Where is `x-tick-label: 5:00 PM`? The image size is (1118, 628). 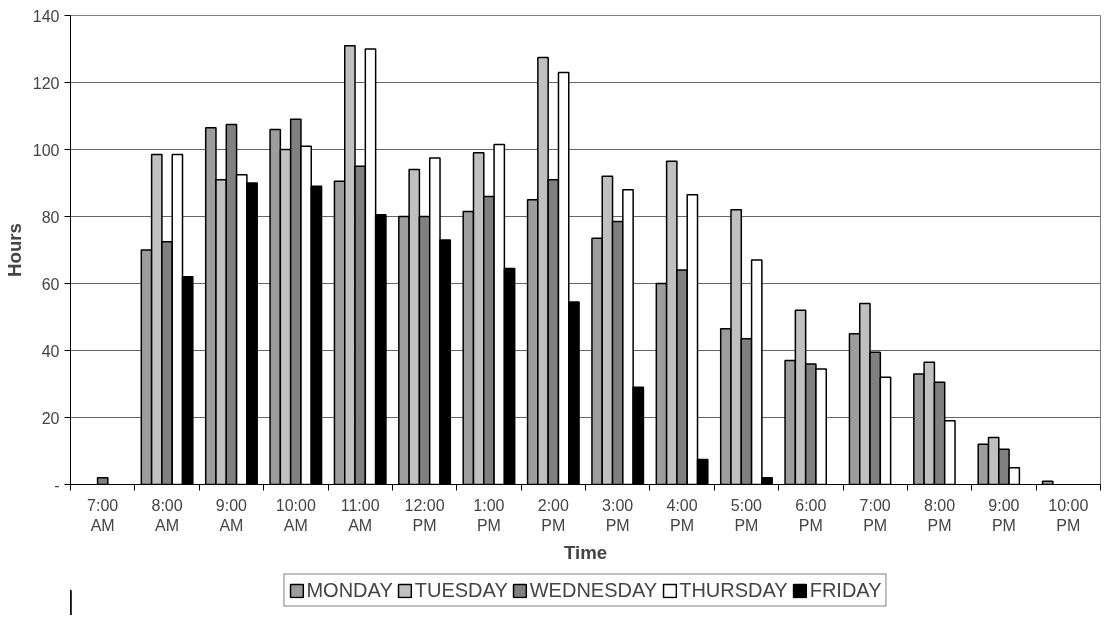
x-tick-label: 5:00 PM is located at coordinates (746, 515).